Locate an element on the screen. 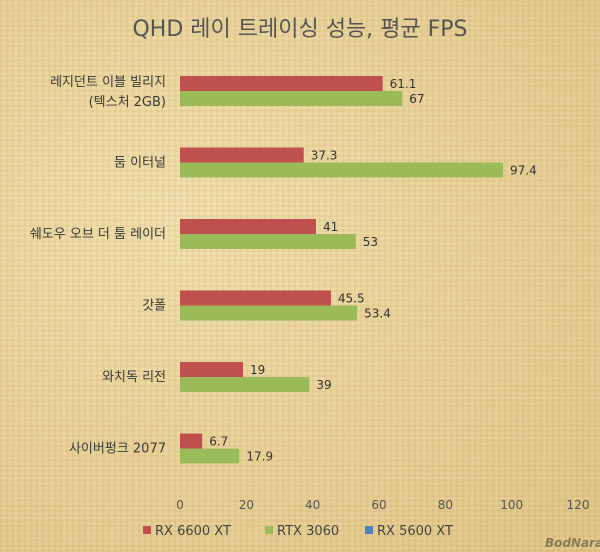  category-label: 와치독 리전 is located at coordinates (134, 377).